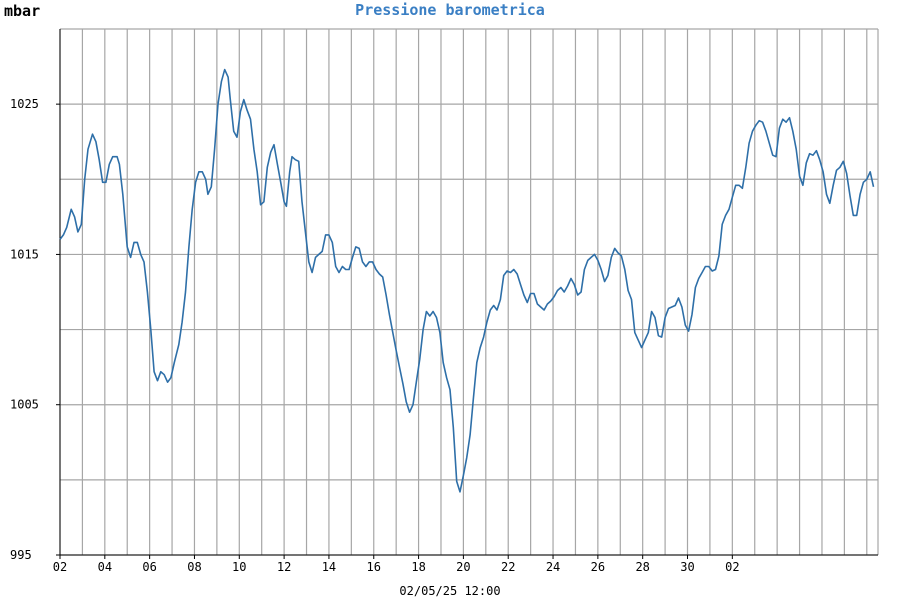  I want to click on x-tick-label: 20, so click(463, 567).